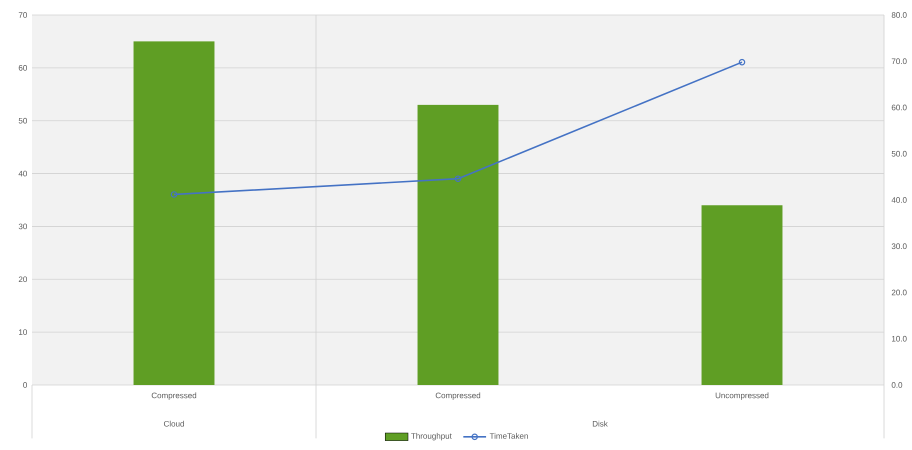 The height and width of the screenshot is (450, 912). What do you see at coordinates (25, 385) in the screenshot?
I see `y-tick-label: 0` at bounding box center [25, 385].